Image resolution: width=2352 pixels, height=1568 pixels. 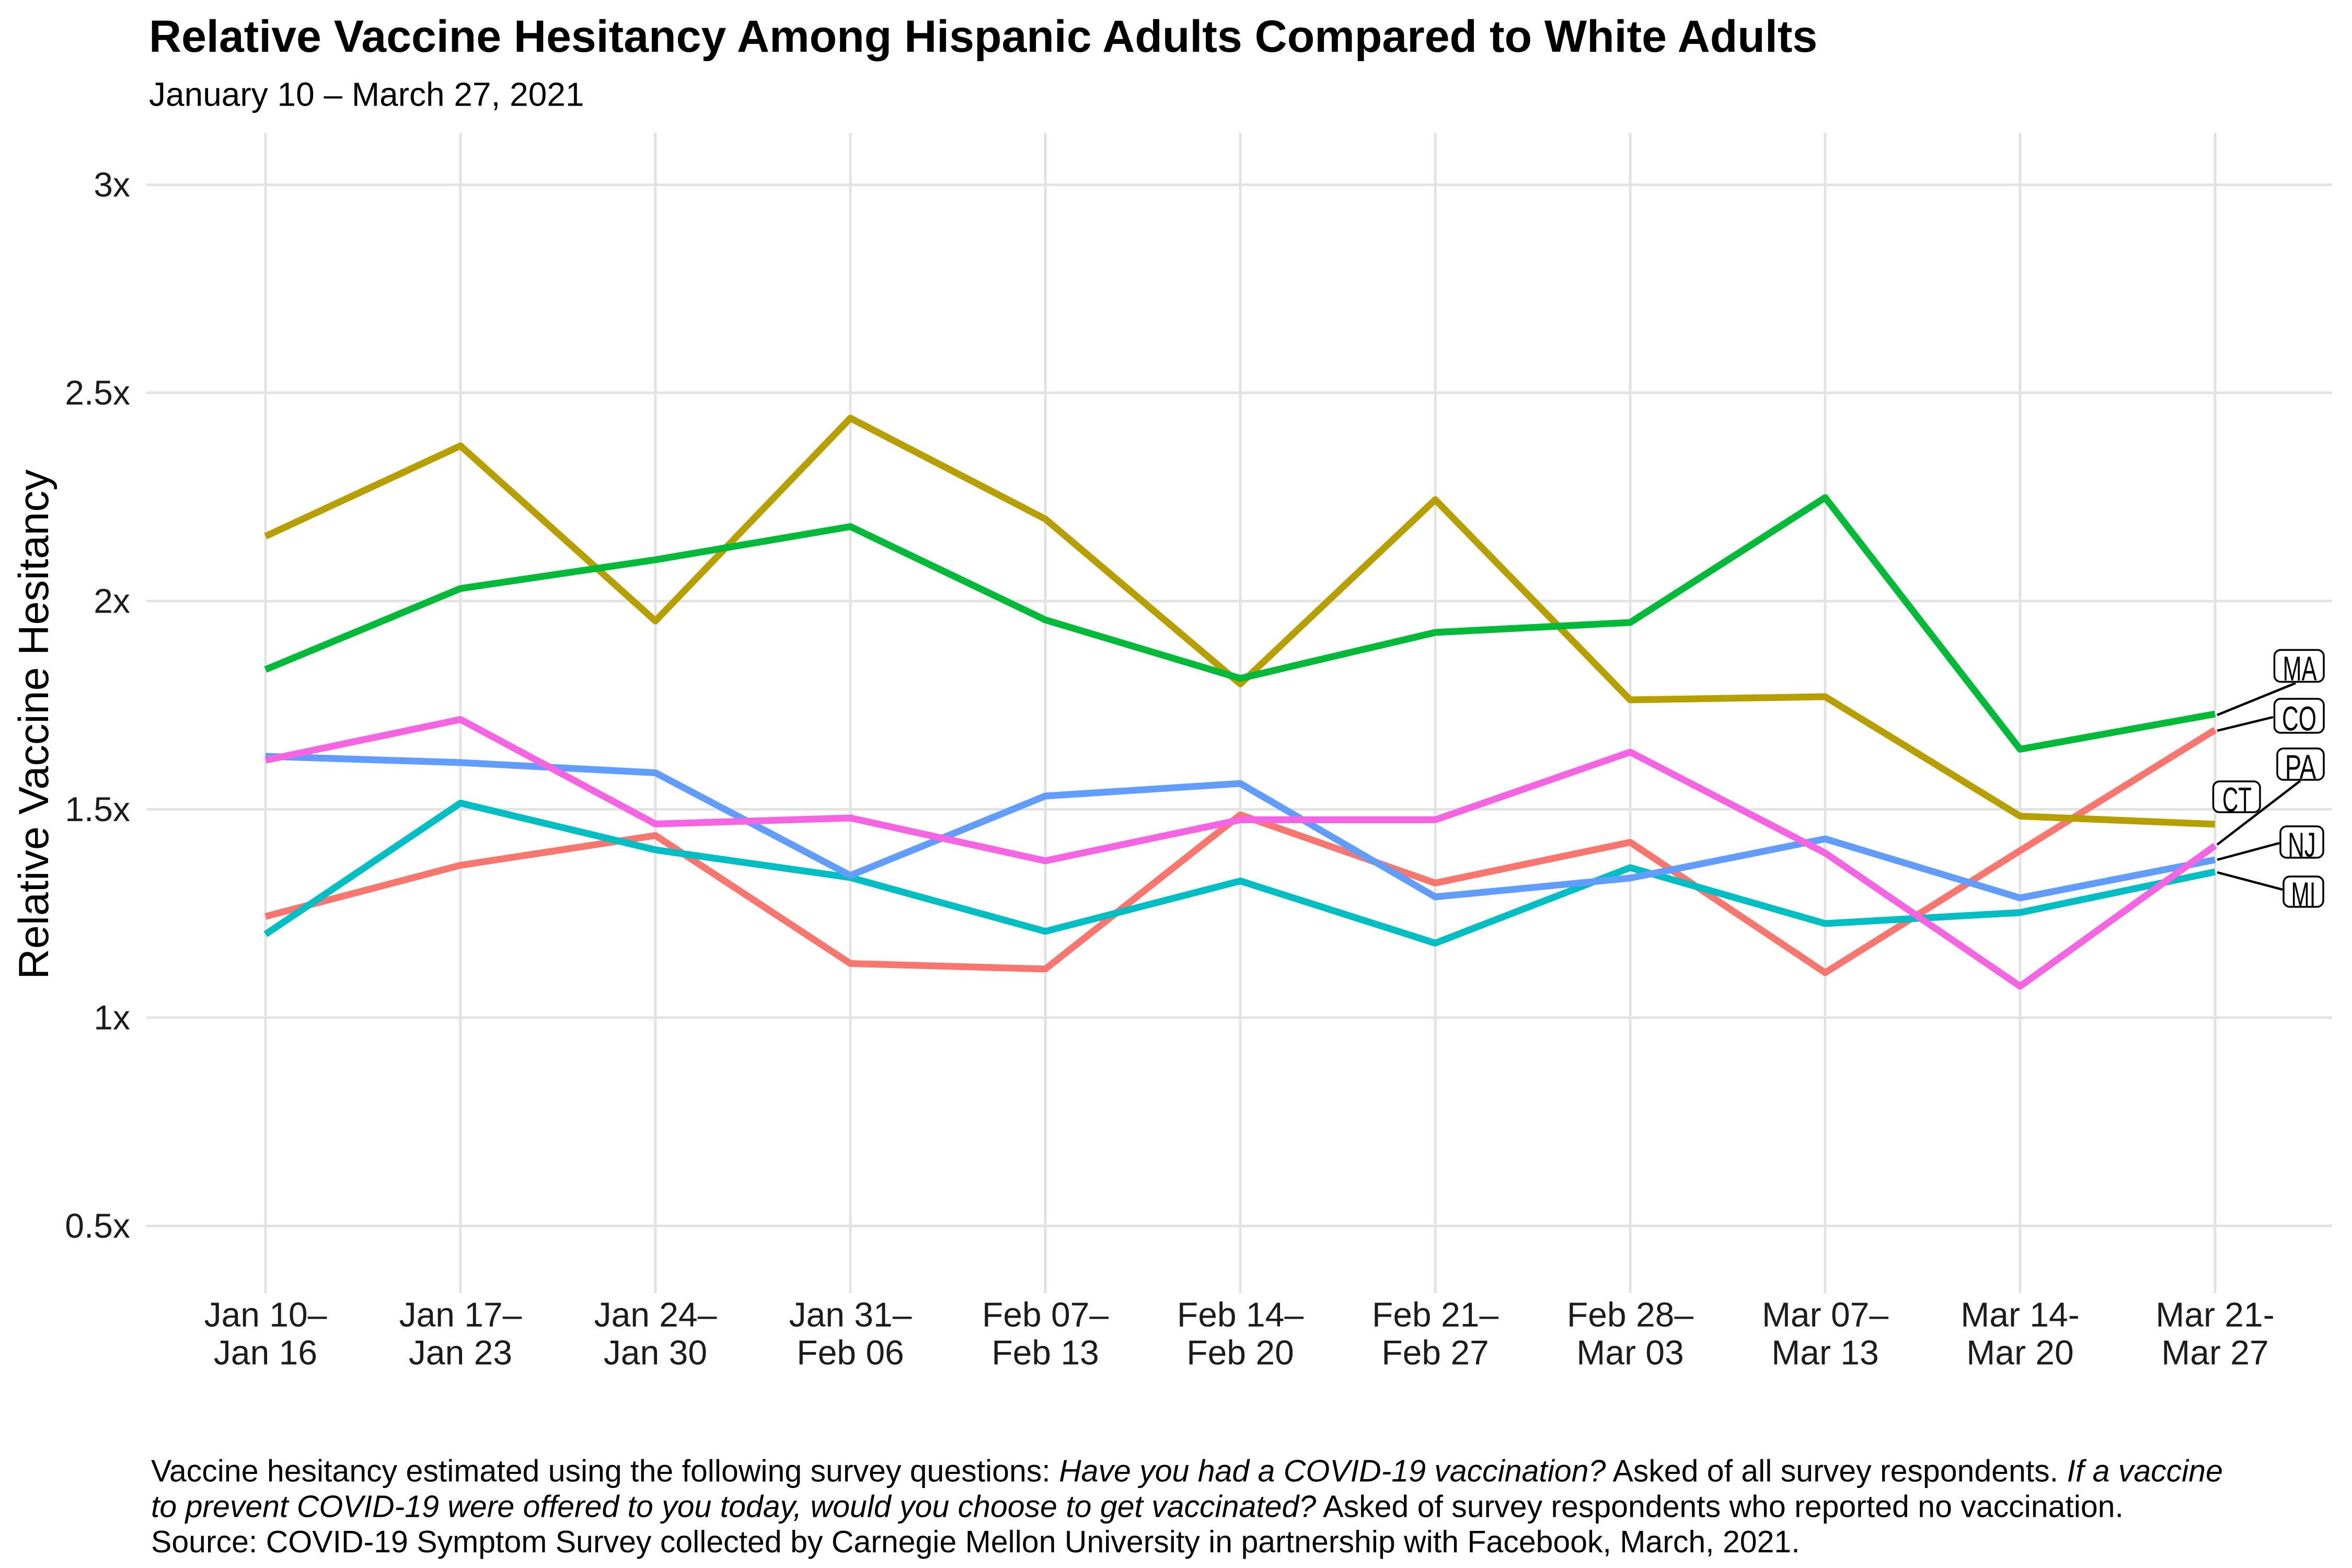 What do you see at coordinates (655, 1333) in the screenshot?
I see `svg-text:Jan 24–Jan 30: Jan 24– Jan 30` at bounding box center [655, 1333].